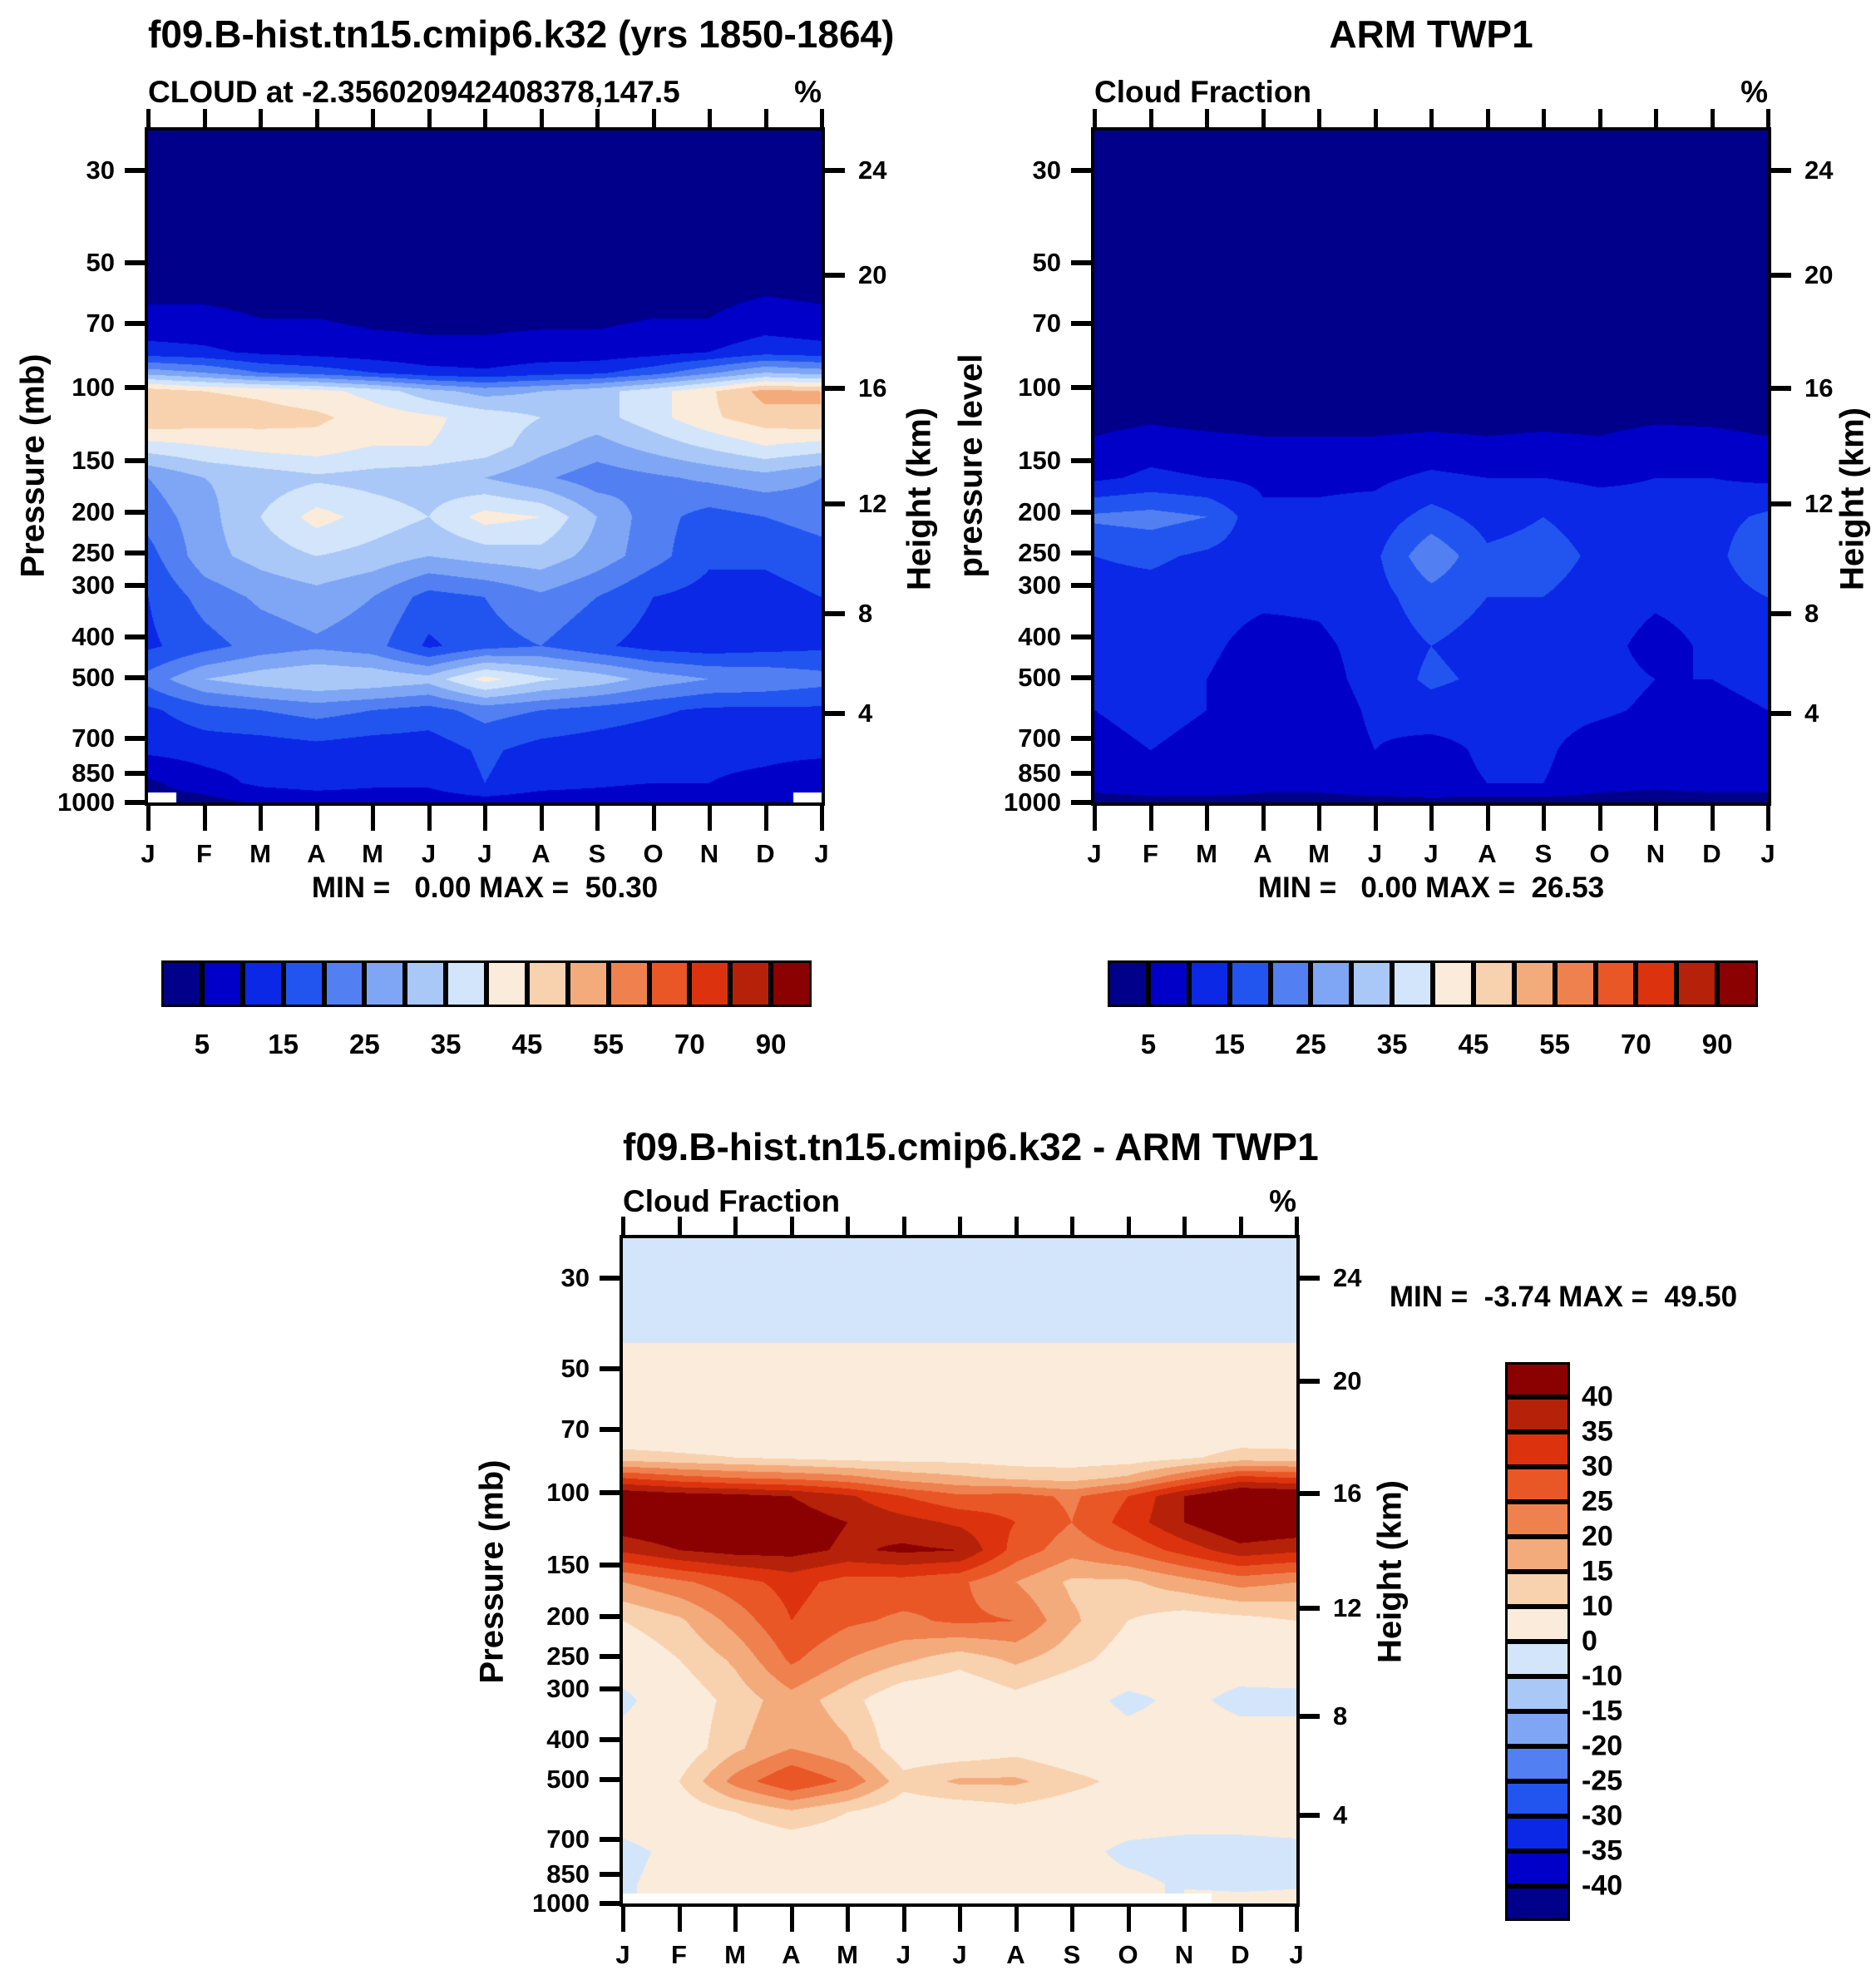 The height and width of the screenshot is (1970, 1876). I want to click on height-tick-label: 12, so click(1819, 504).